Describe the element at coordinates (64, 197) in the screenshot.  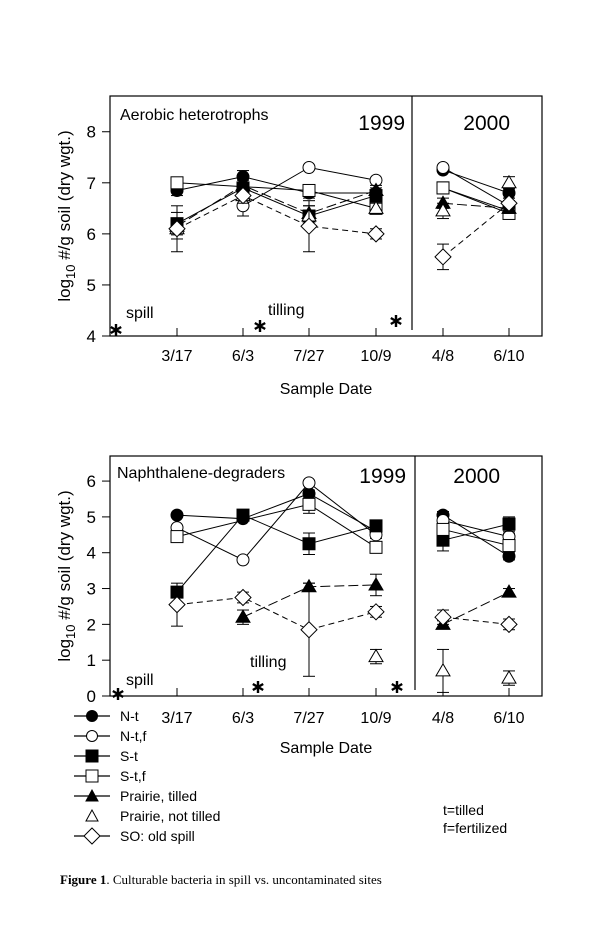
I see `y-axis-title-rest: #/g soil (dry wgt.)` at that location.